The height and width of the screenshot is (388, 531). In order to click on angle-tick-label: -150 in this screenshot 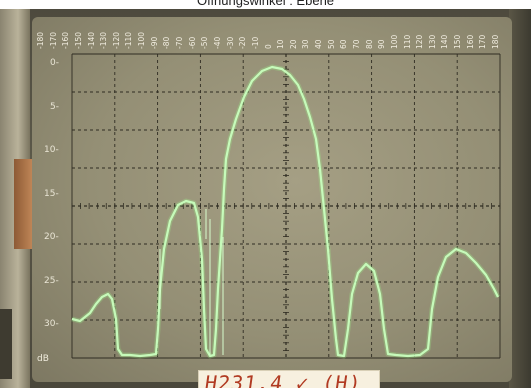, I will do `click(78, 40)`.